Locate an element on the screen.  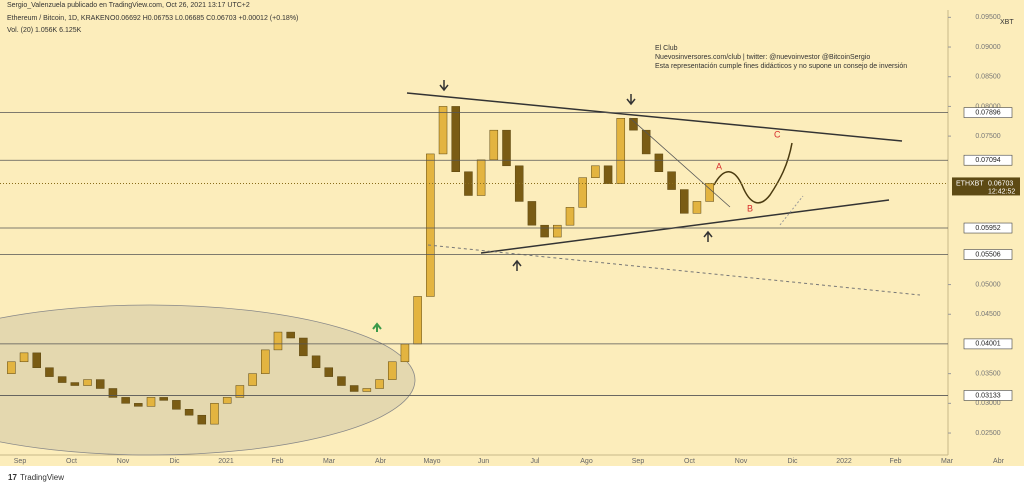
x-tick-label: Dic is located at coordinates (174, 461).